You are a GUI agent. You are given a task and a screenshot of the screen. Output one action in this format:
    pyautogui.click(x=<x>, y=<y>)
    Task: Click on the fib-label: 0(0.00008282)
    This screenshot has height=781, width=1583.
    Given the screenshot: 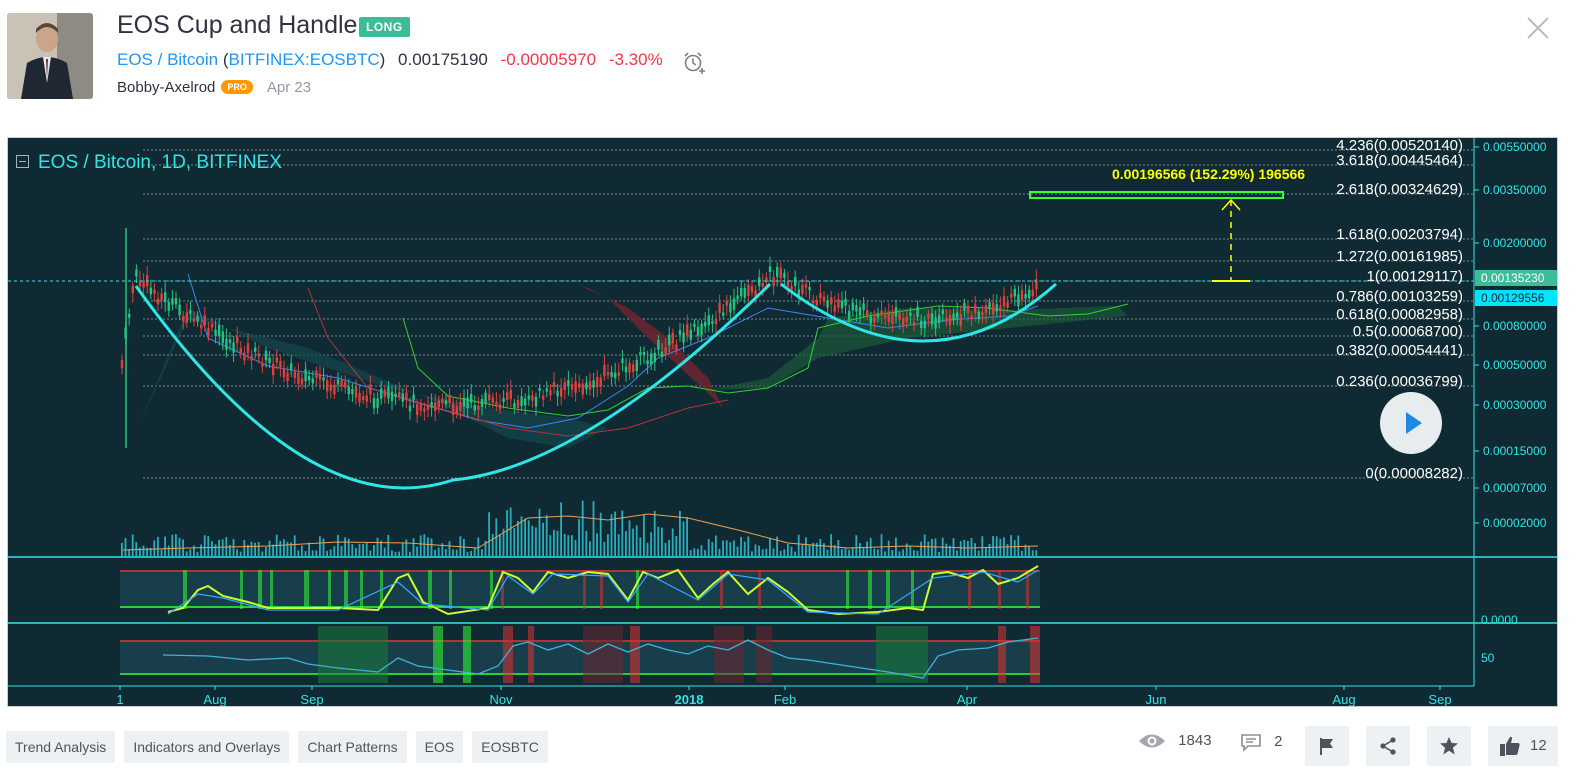 What is the action you would take?
    pyautogui.click(x=1414, y=473)
    